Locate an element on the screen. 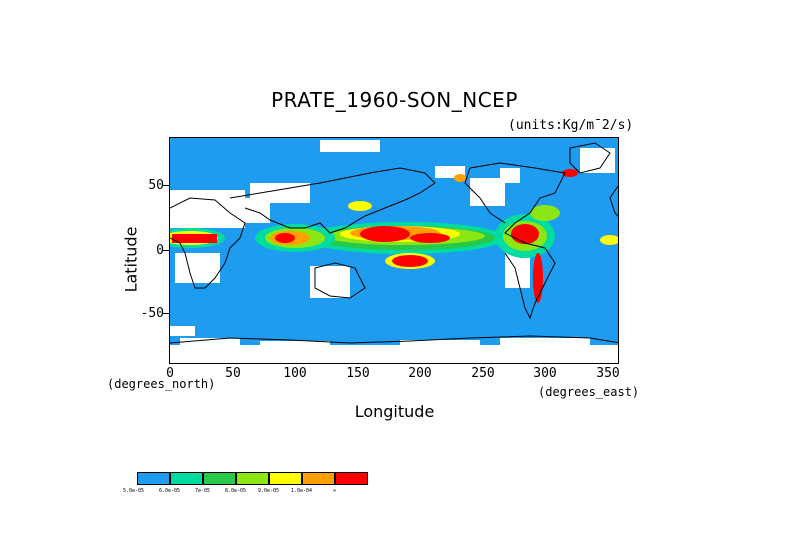 This screenshot has height=558, width=789. x-axis-unit-label: (degrees_east) is located at coordinates (589, 392).